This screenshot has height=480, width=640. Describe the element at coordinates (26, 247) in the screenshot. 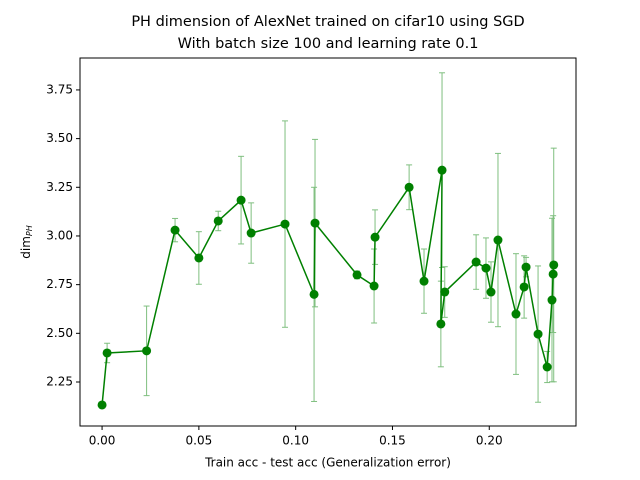

I see `y-axis-label-main: dim` at that location.